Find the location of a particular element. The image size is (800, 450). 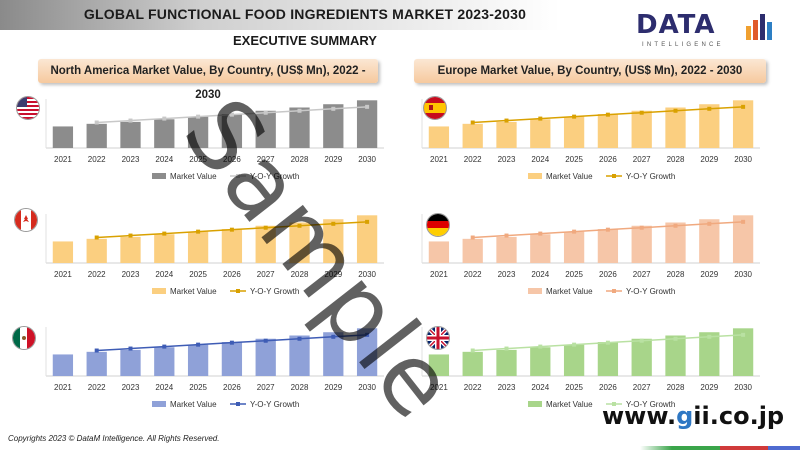

datam-logo: DATA INTELLIGENCE is located at coordinates (711, 31).